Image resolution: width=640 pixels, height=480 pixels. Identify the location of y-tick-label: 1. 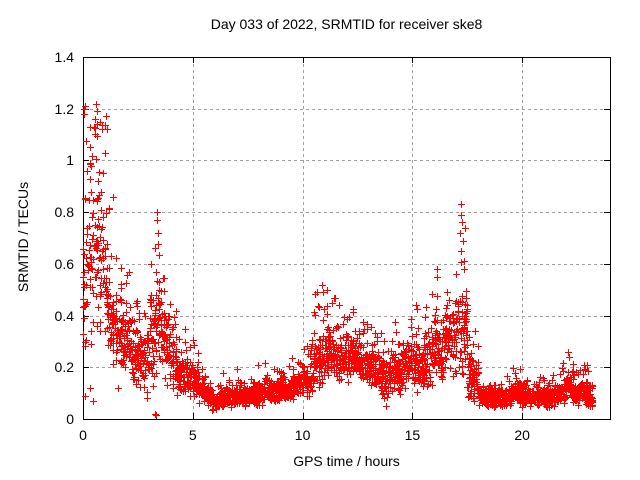
(70, 160).